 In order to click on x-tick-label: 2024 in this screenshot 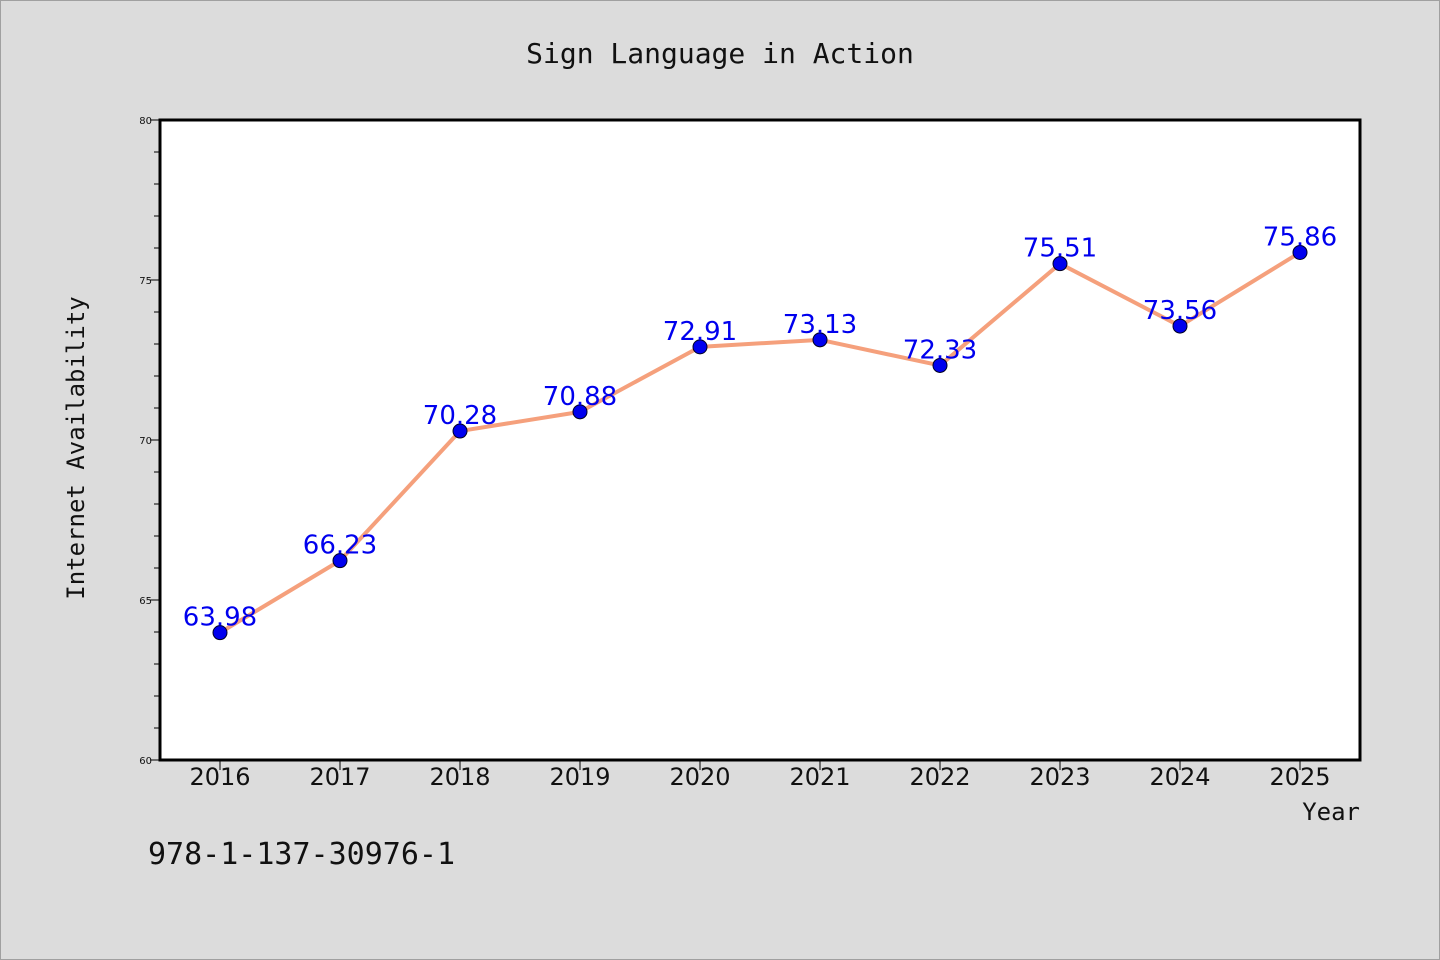, I will do `click(1179, 777)`.